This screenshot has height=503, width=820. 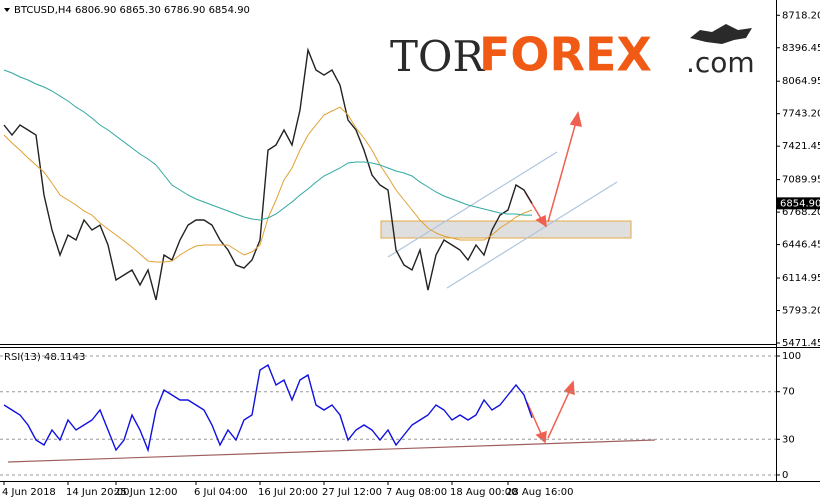 I want to click on last-price-tag, so click(x=798, y=203).